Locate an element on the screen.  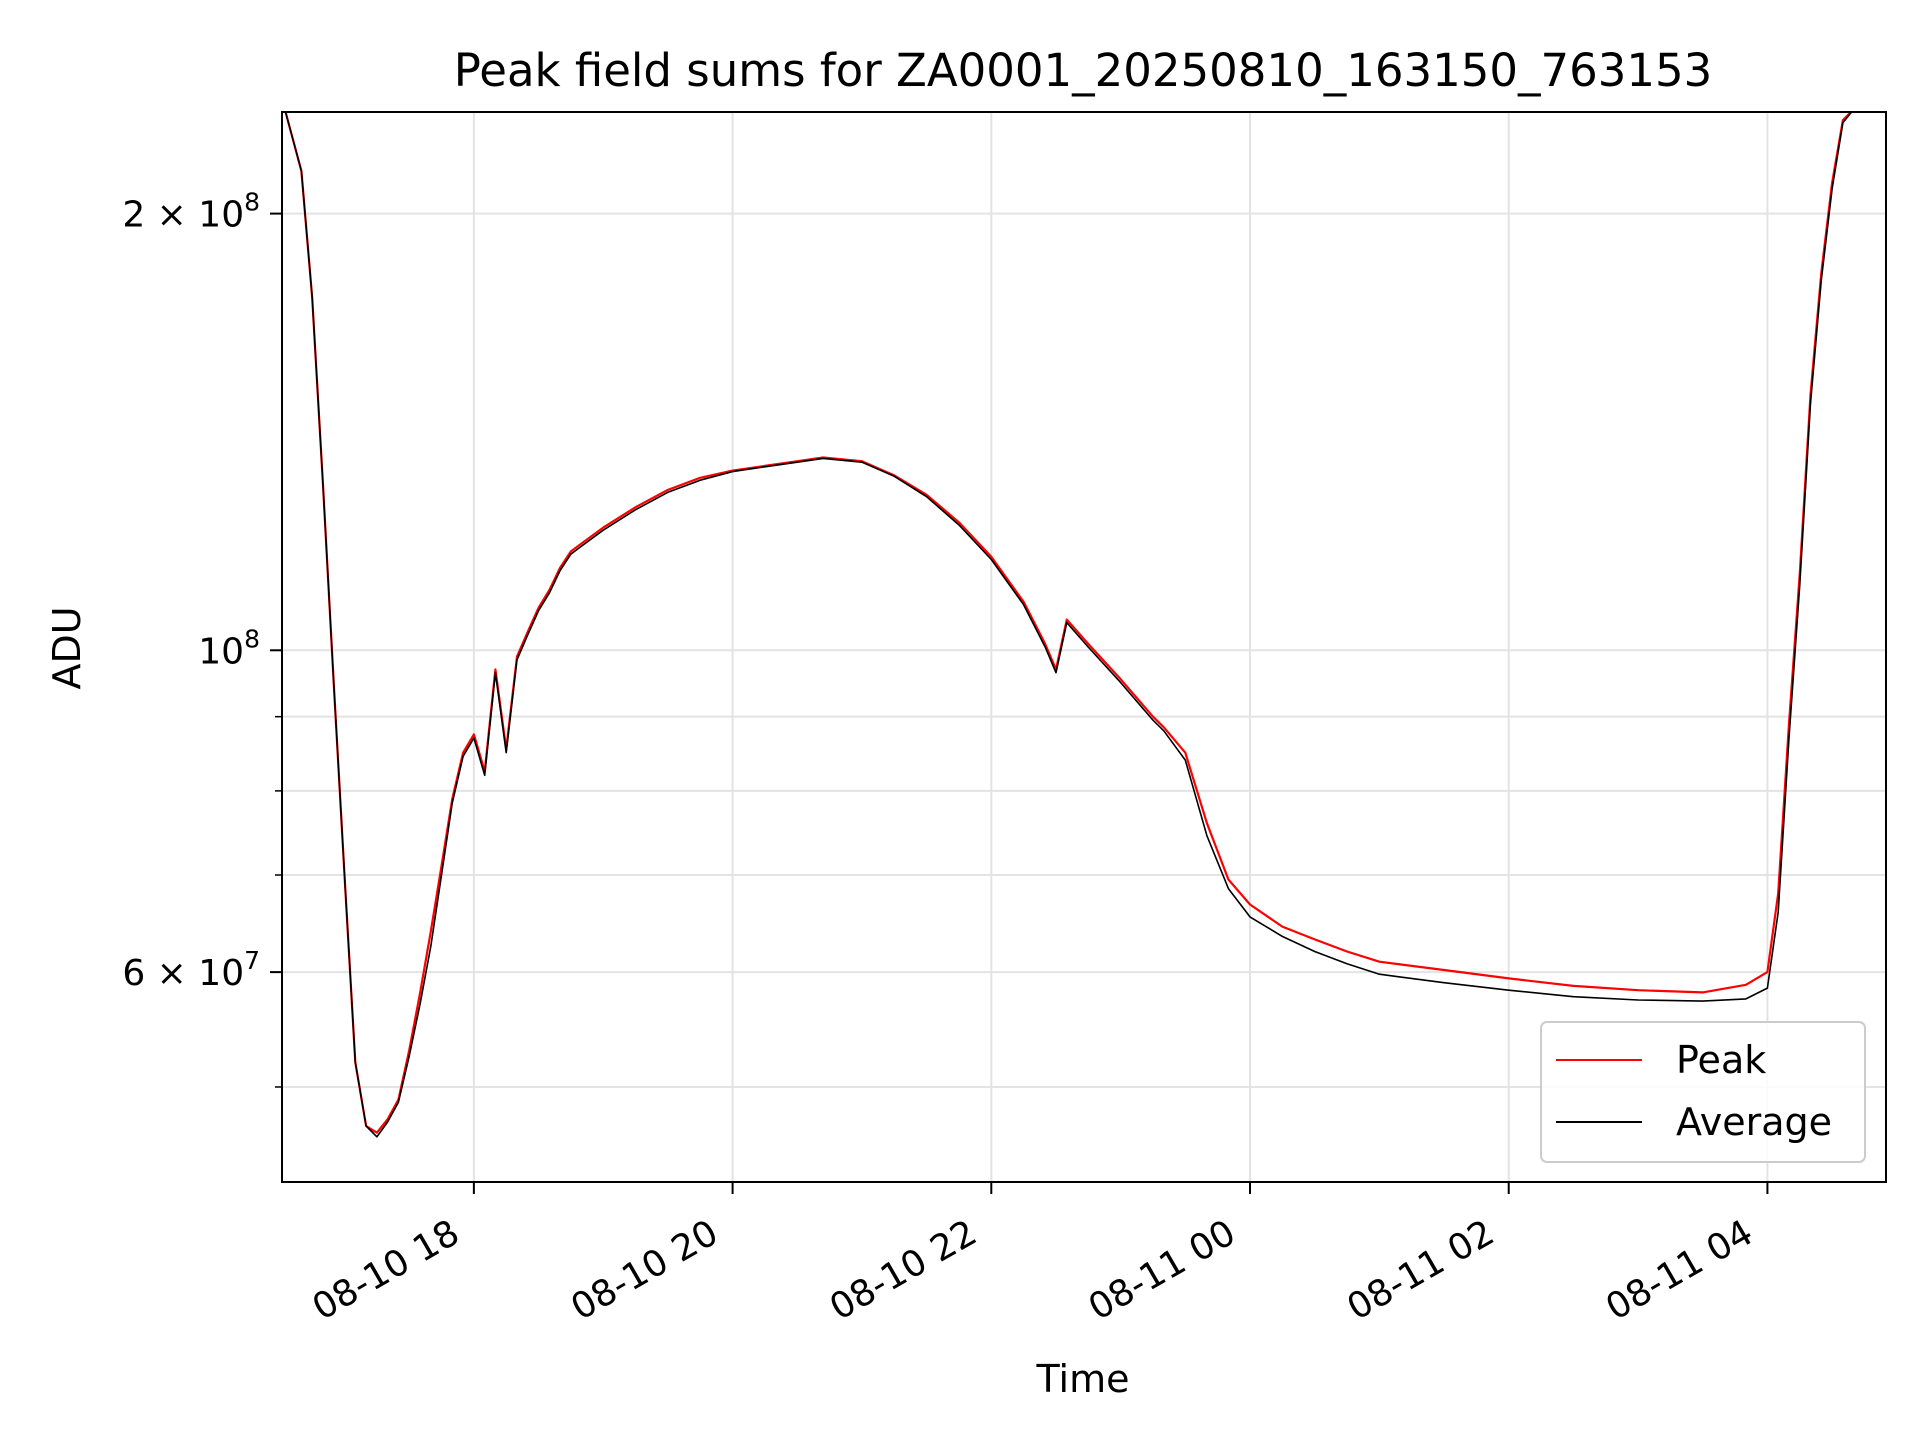
y-tick-label: 6 × 107 is located at coordinates (191, 970).